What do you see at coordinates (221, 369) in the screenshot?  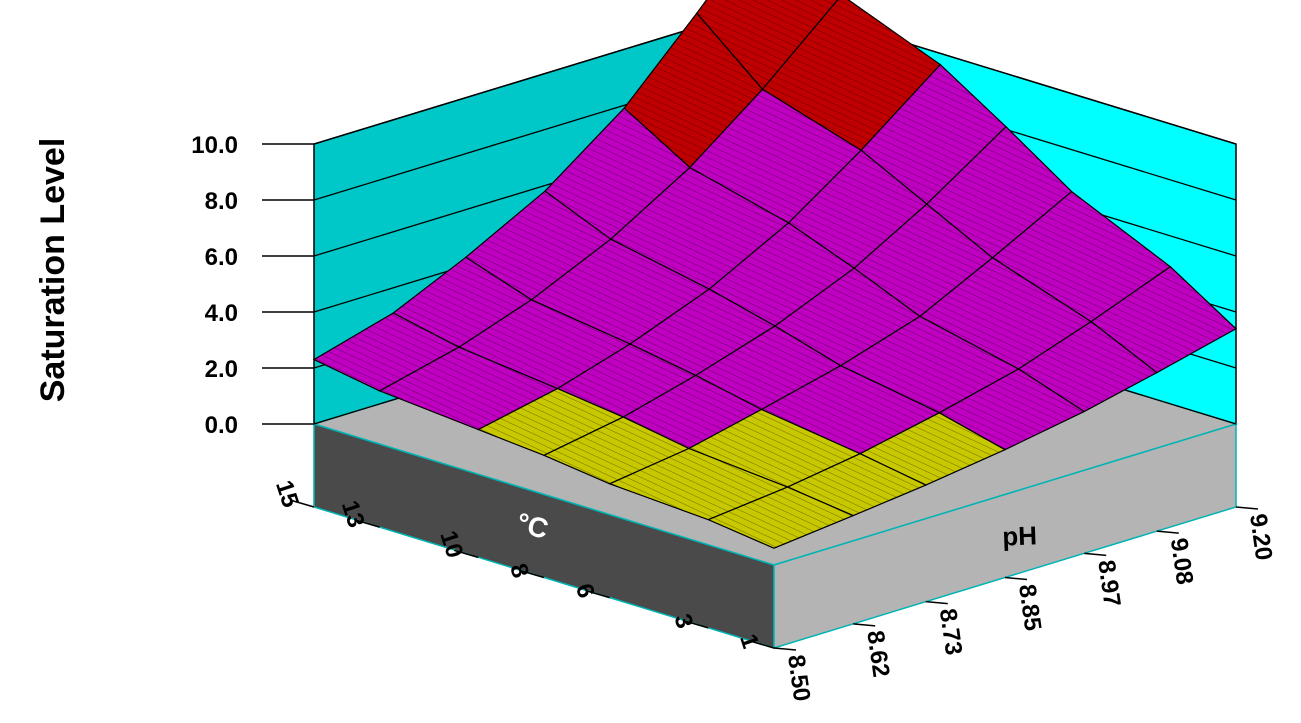 I see `z-tick-label: 2.0` at bounding box center [221, 369].